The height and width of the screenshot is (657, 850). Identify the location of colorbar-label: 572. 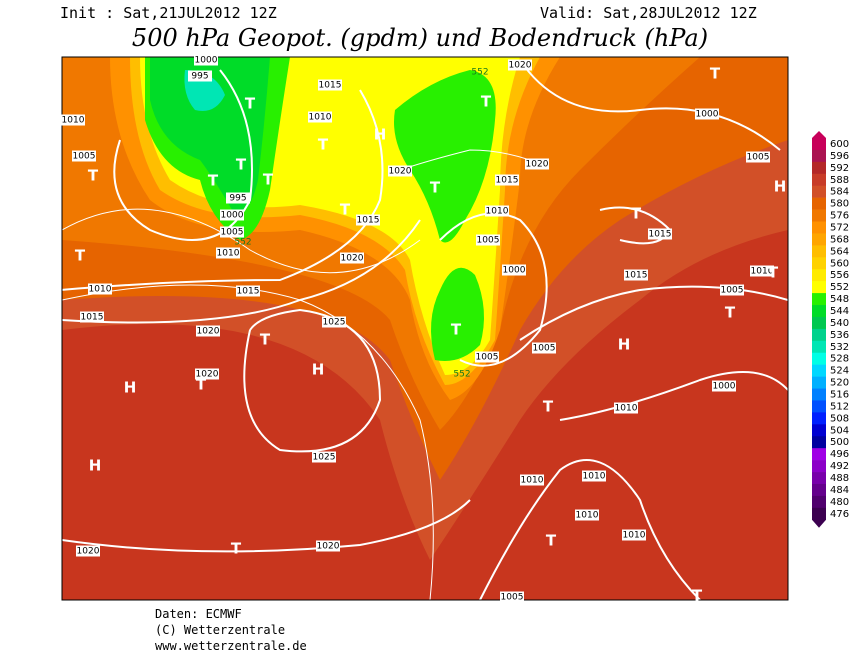
(839, 227).